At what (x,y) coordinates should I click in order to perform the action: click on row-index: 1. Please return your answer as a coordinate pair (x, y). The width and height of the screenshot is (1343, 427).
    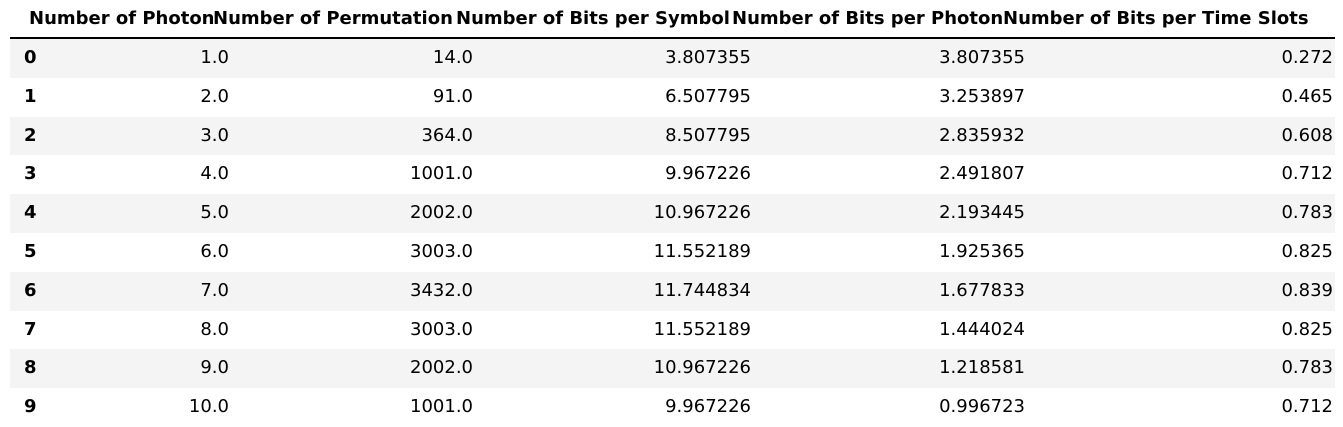
    Looking at the image, I should click on (30, 96).